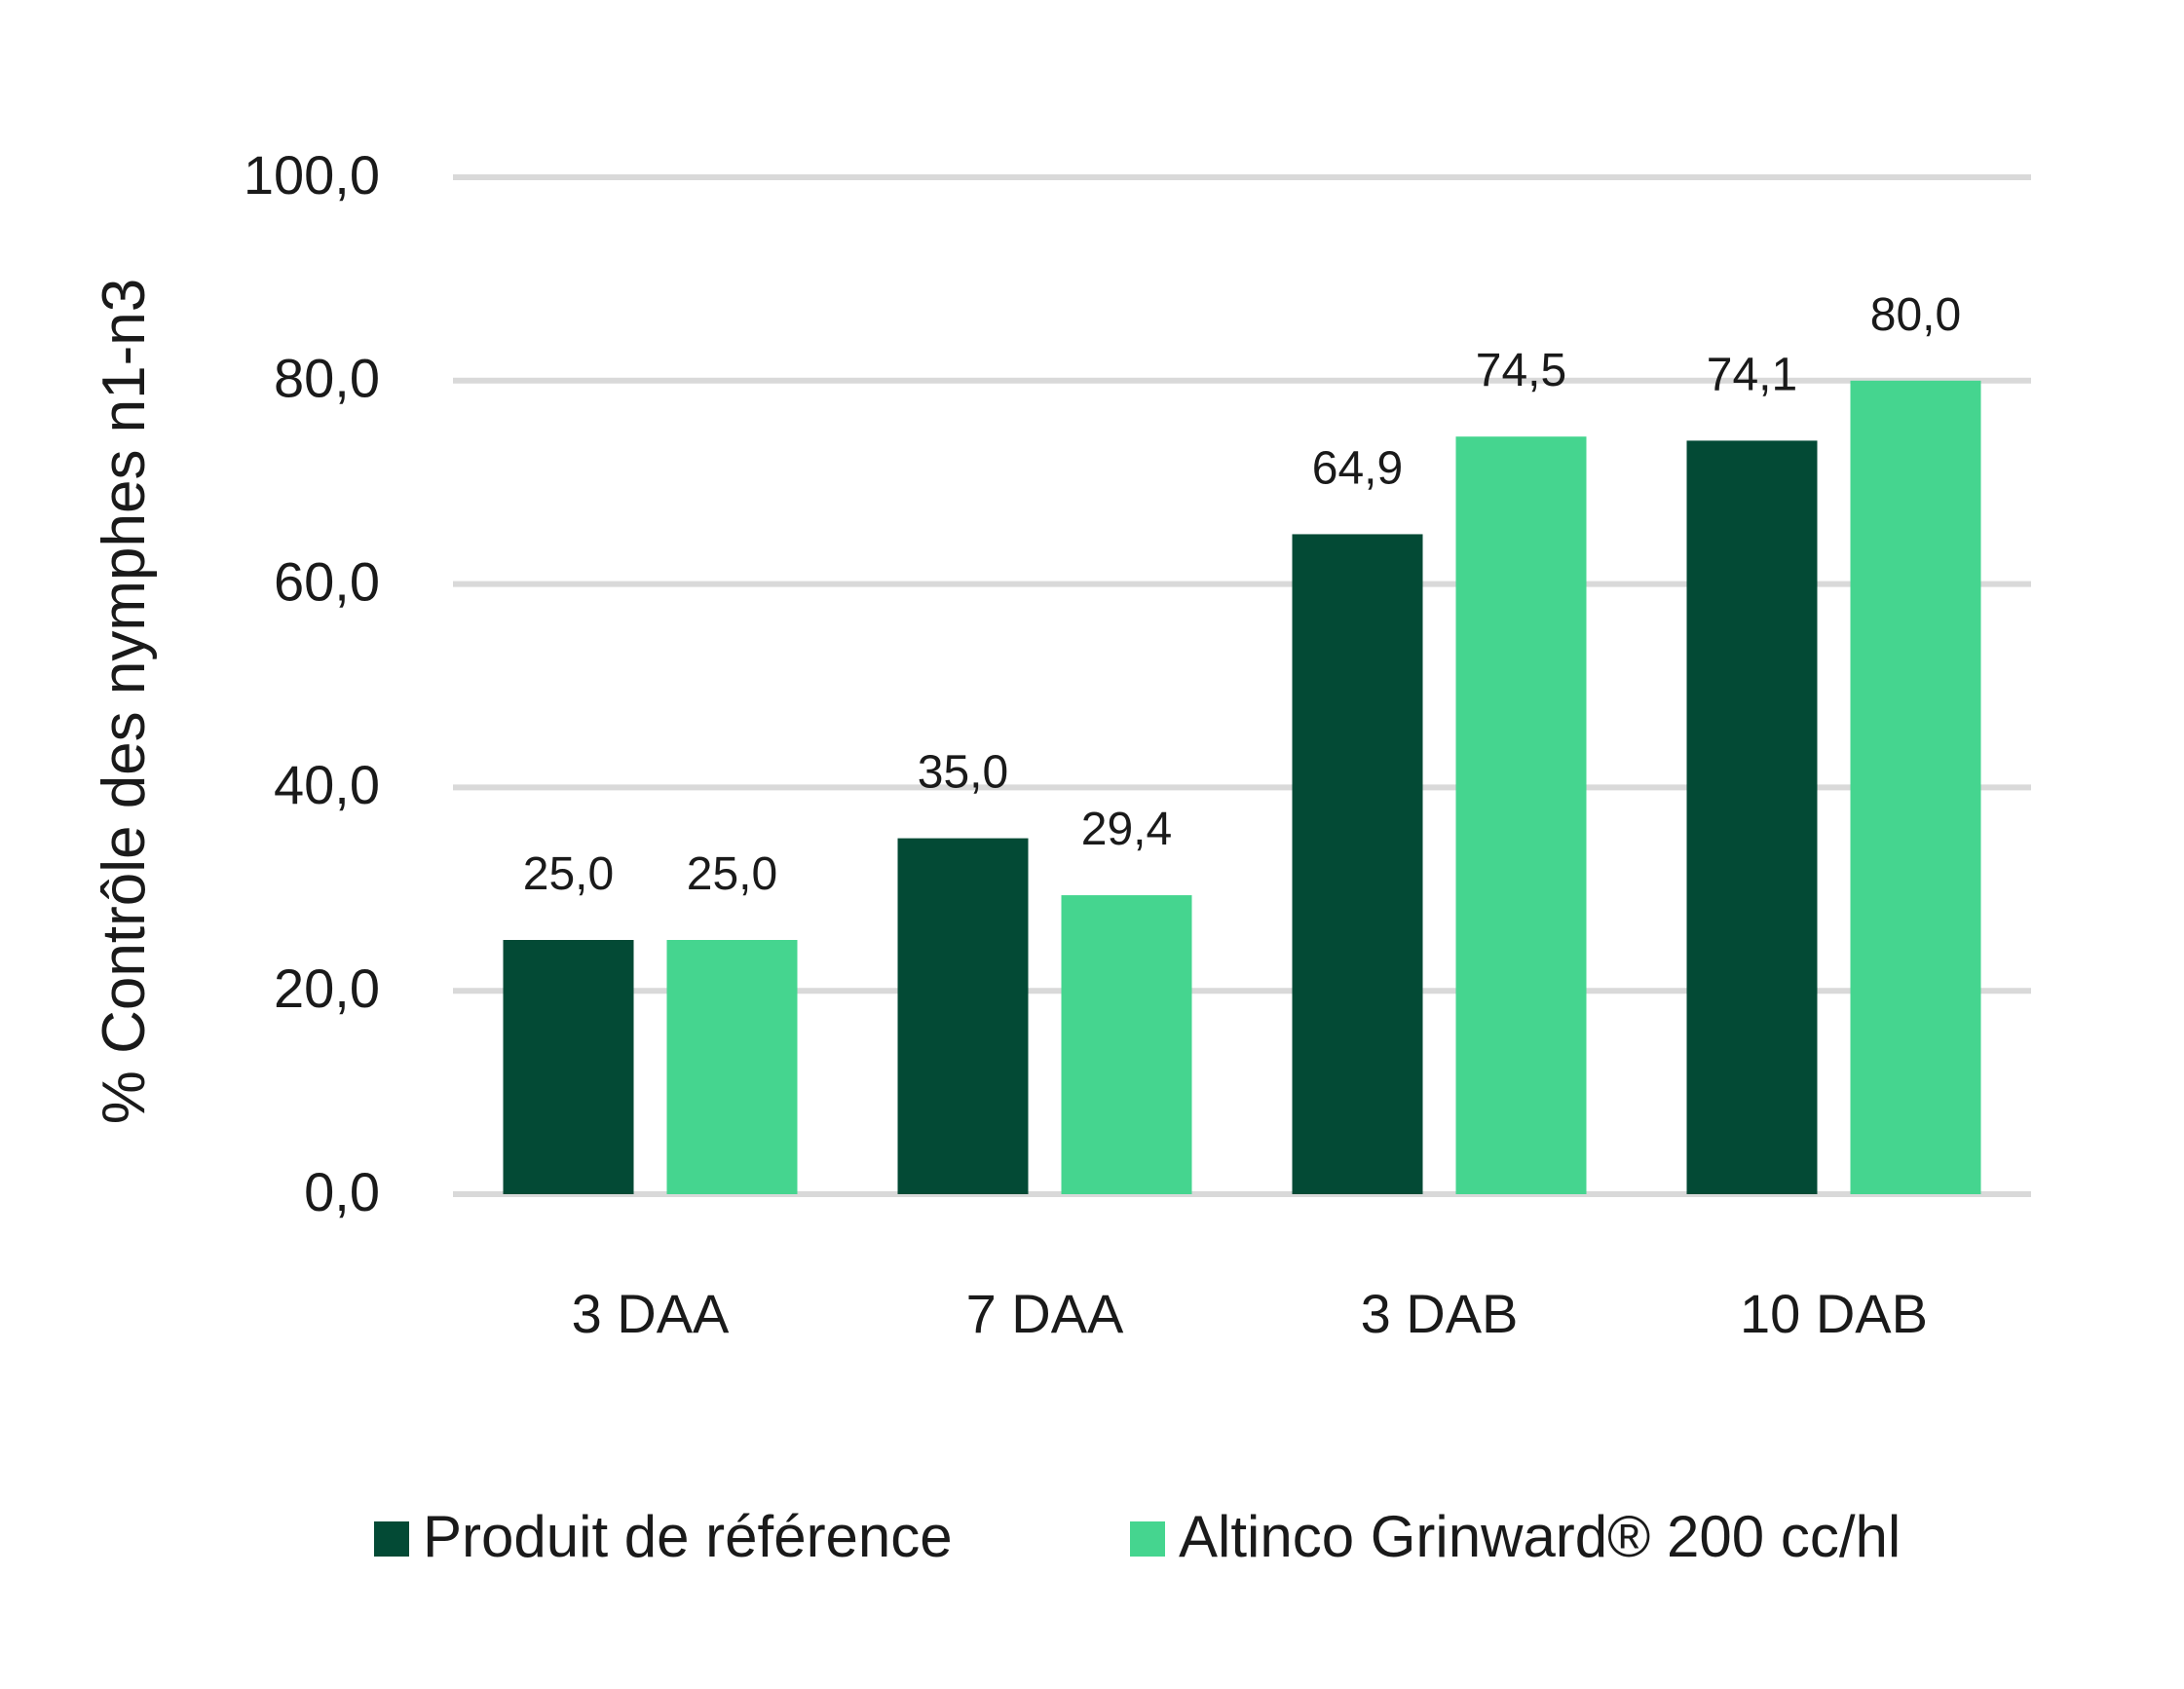 This screenshot has width=2184, height=1689. Describe the element at coordinates (1540, 1536) in the screenshot. I see `legend-label: Altinco Grinward® 200 cc/hl` at that location.